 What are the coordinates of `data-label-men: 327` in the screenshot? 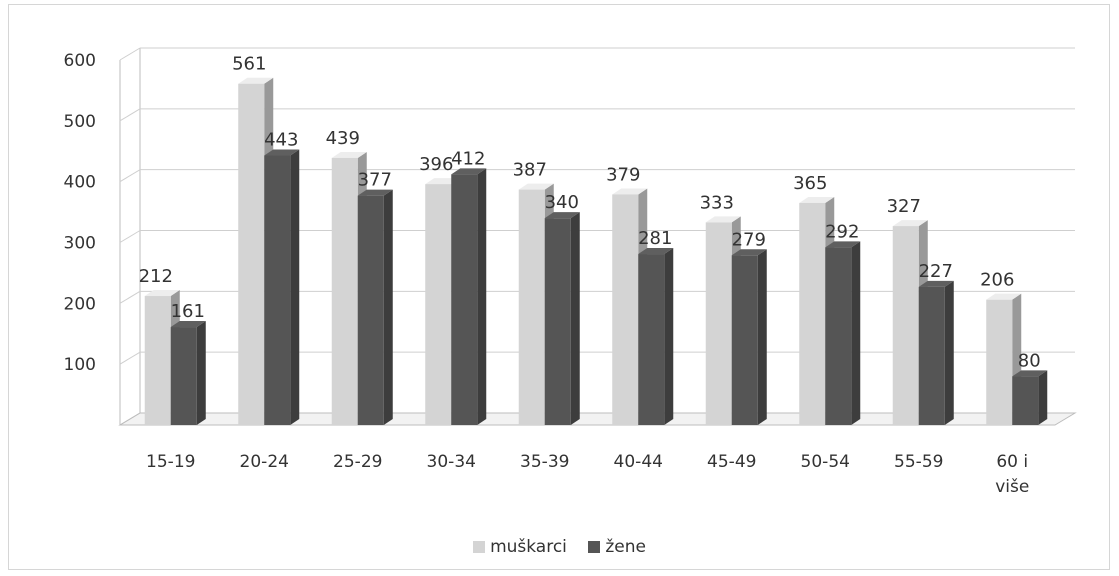 It's located at (904, 206).